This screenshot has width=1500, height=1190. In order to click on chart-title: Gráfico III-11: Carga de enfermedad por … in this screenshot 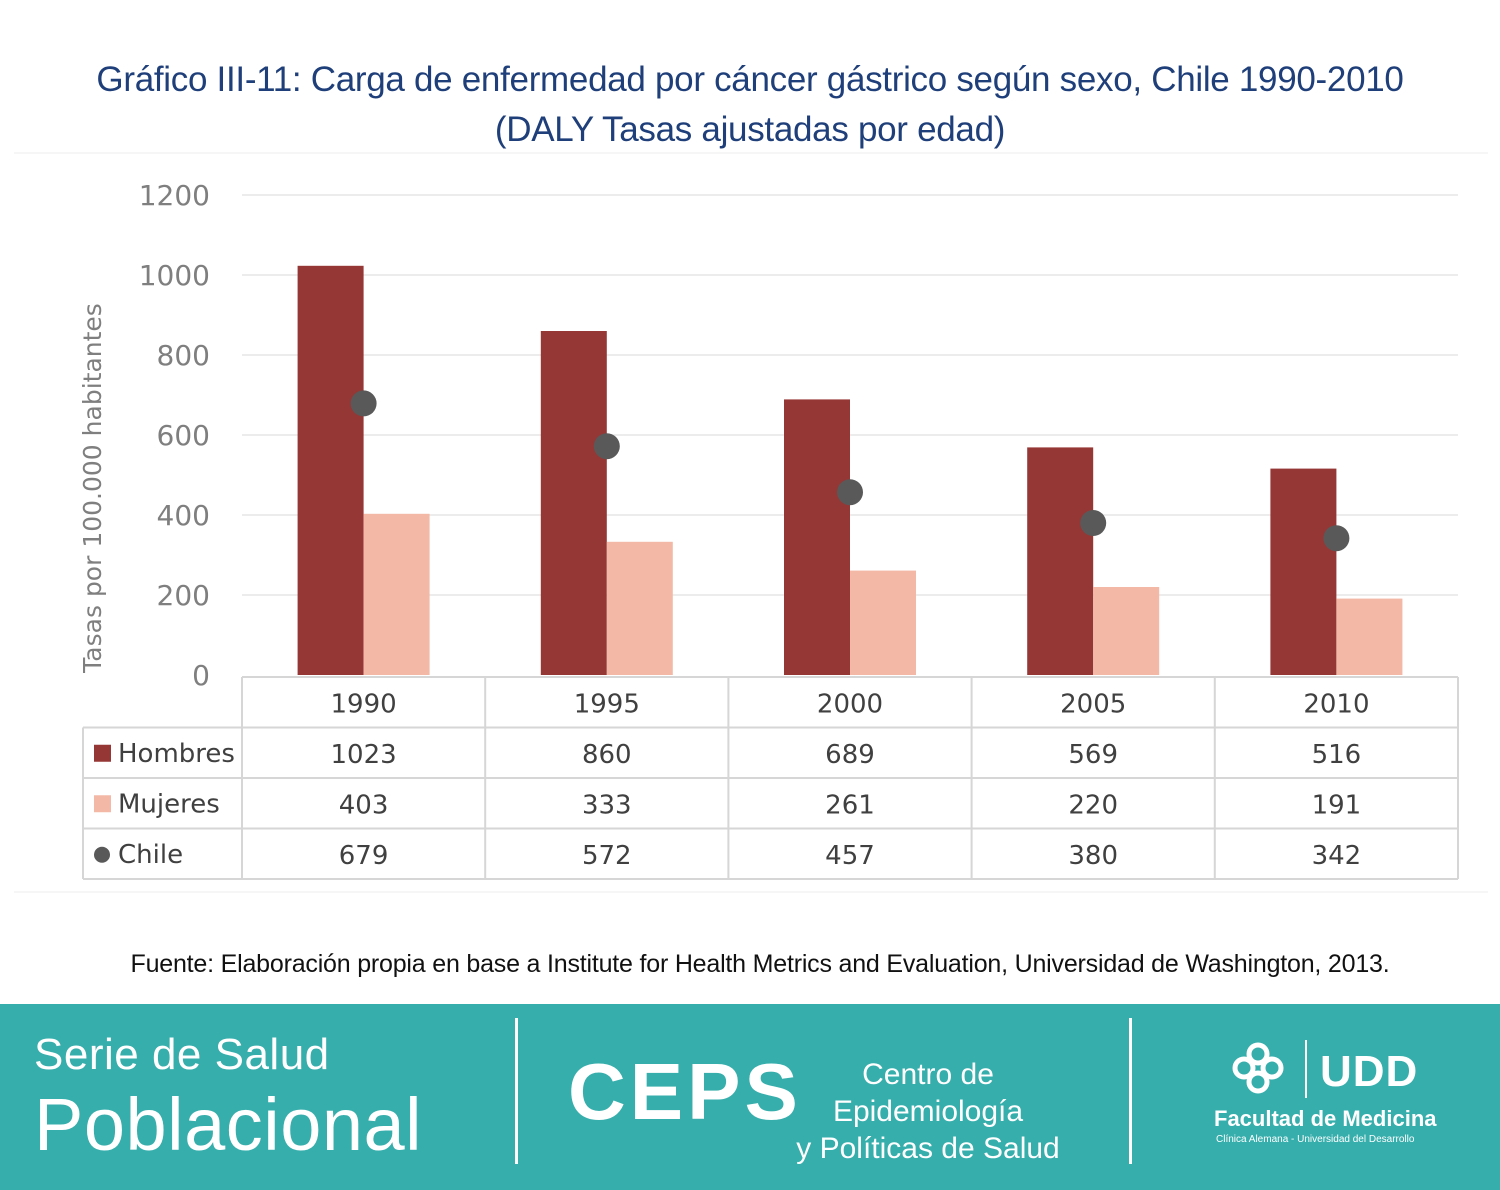, I will do `click(750, 79)`.